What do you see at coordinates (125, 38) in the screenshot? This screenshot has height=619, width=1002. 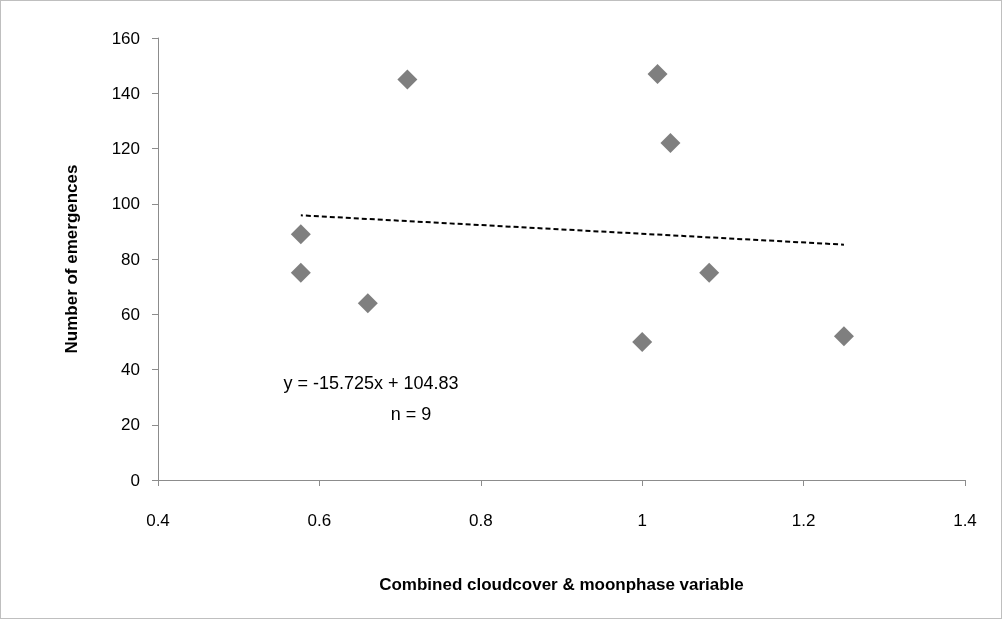 I see `y-tick-label: 160` at bounding box center [125, 38].